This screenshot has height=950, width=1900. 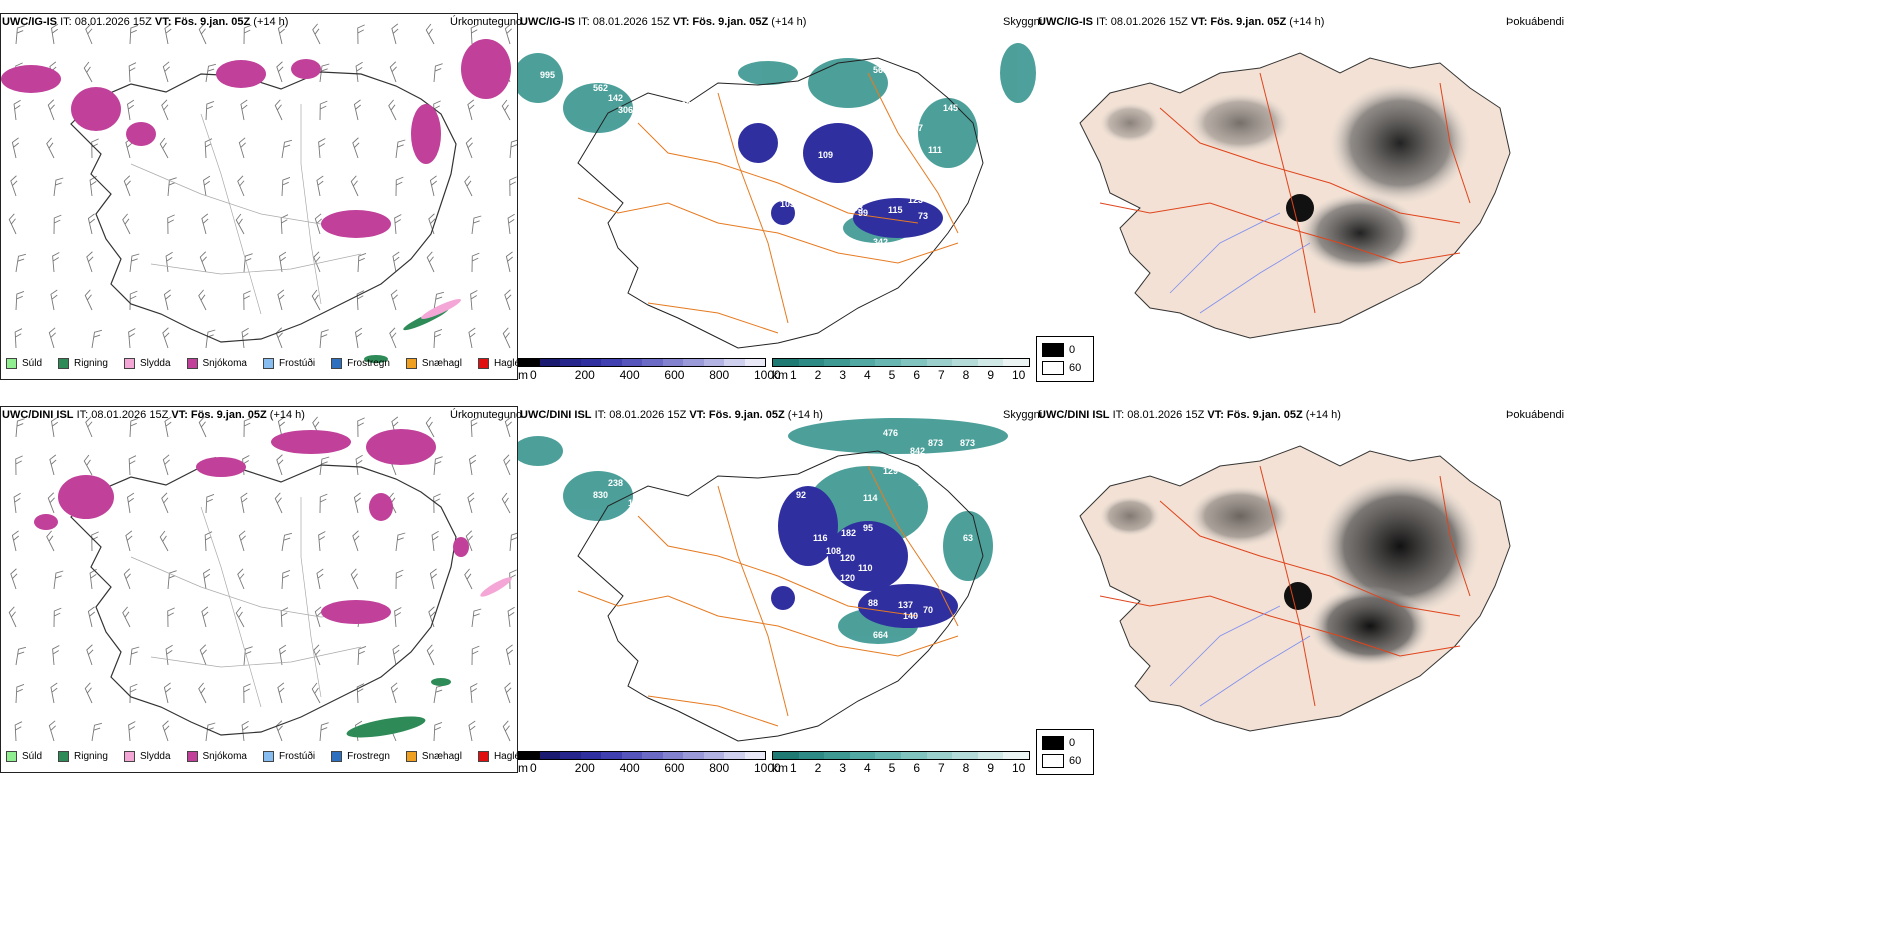 What do you see at coordinates (1199, 22) in the screenshot?
I see `valid-time-label: VT:` at bounding box center [1199, 22].